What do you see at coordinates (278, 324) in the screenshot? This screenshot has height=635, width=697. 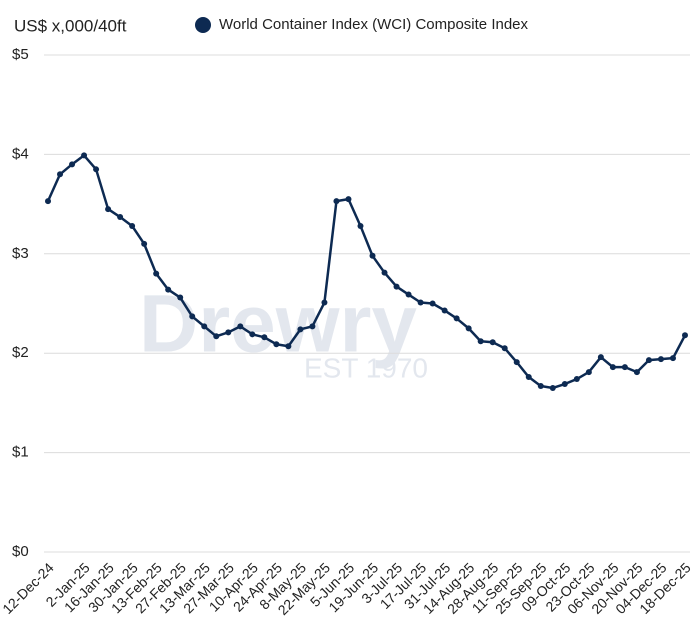 I see `watermark: Drewry` at bounding box center [278, 324].